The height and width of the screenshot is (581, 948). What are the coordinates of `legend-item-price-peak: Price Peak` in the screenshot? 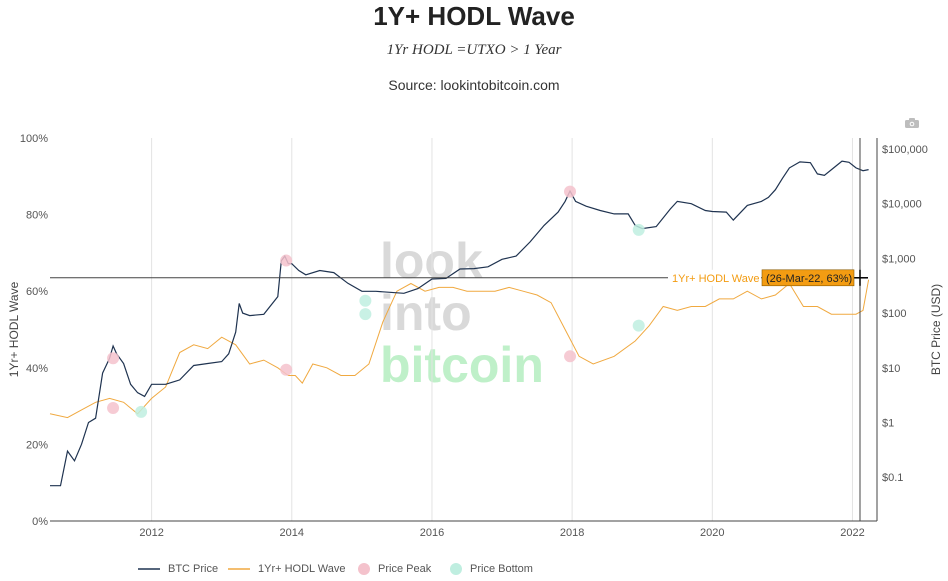 It's located at (393, 569).